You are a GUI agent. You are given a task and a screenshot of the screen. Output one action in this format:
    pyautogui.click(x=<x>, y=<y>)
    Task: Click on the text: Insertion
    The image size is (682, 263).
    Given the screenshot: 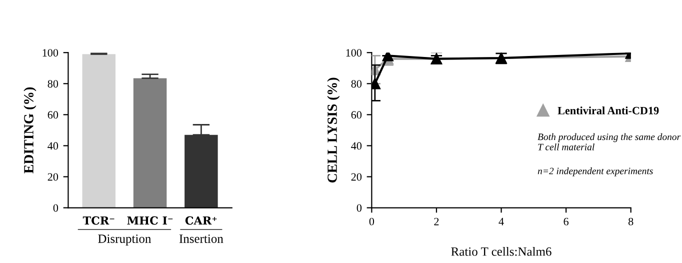 What is the action you would take?
    pyautogui.click(x=201, y=238)
    